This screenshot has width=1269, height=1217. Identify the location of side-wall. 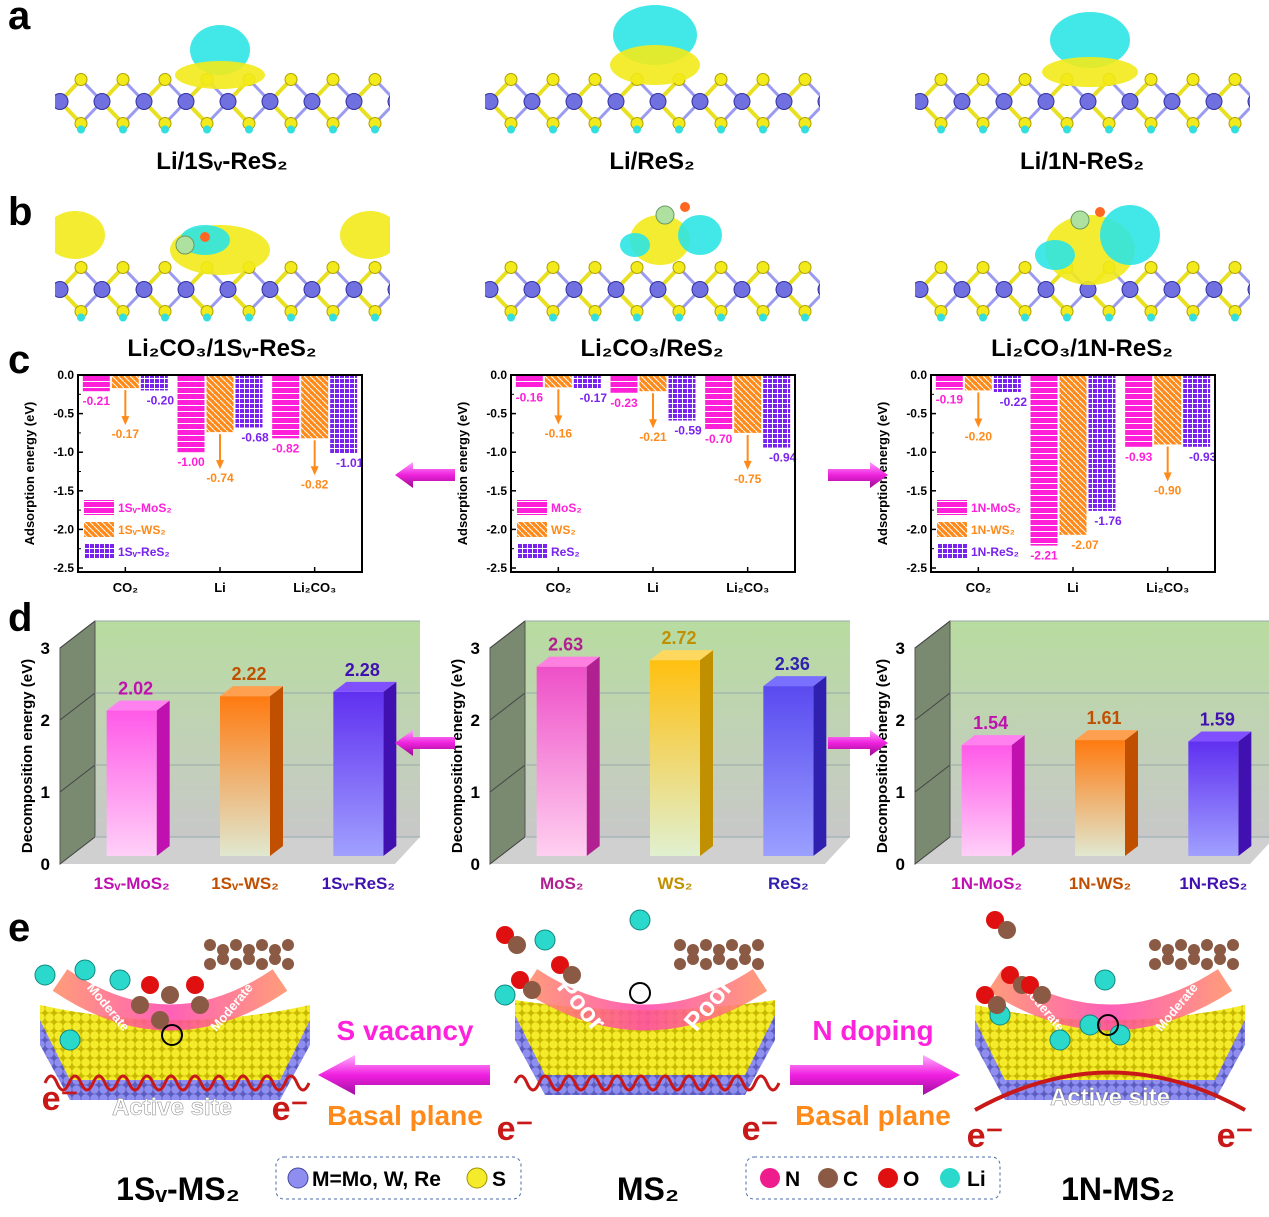
(507, 742).